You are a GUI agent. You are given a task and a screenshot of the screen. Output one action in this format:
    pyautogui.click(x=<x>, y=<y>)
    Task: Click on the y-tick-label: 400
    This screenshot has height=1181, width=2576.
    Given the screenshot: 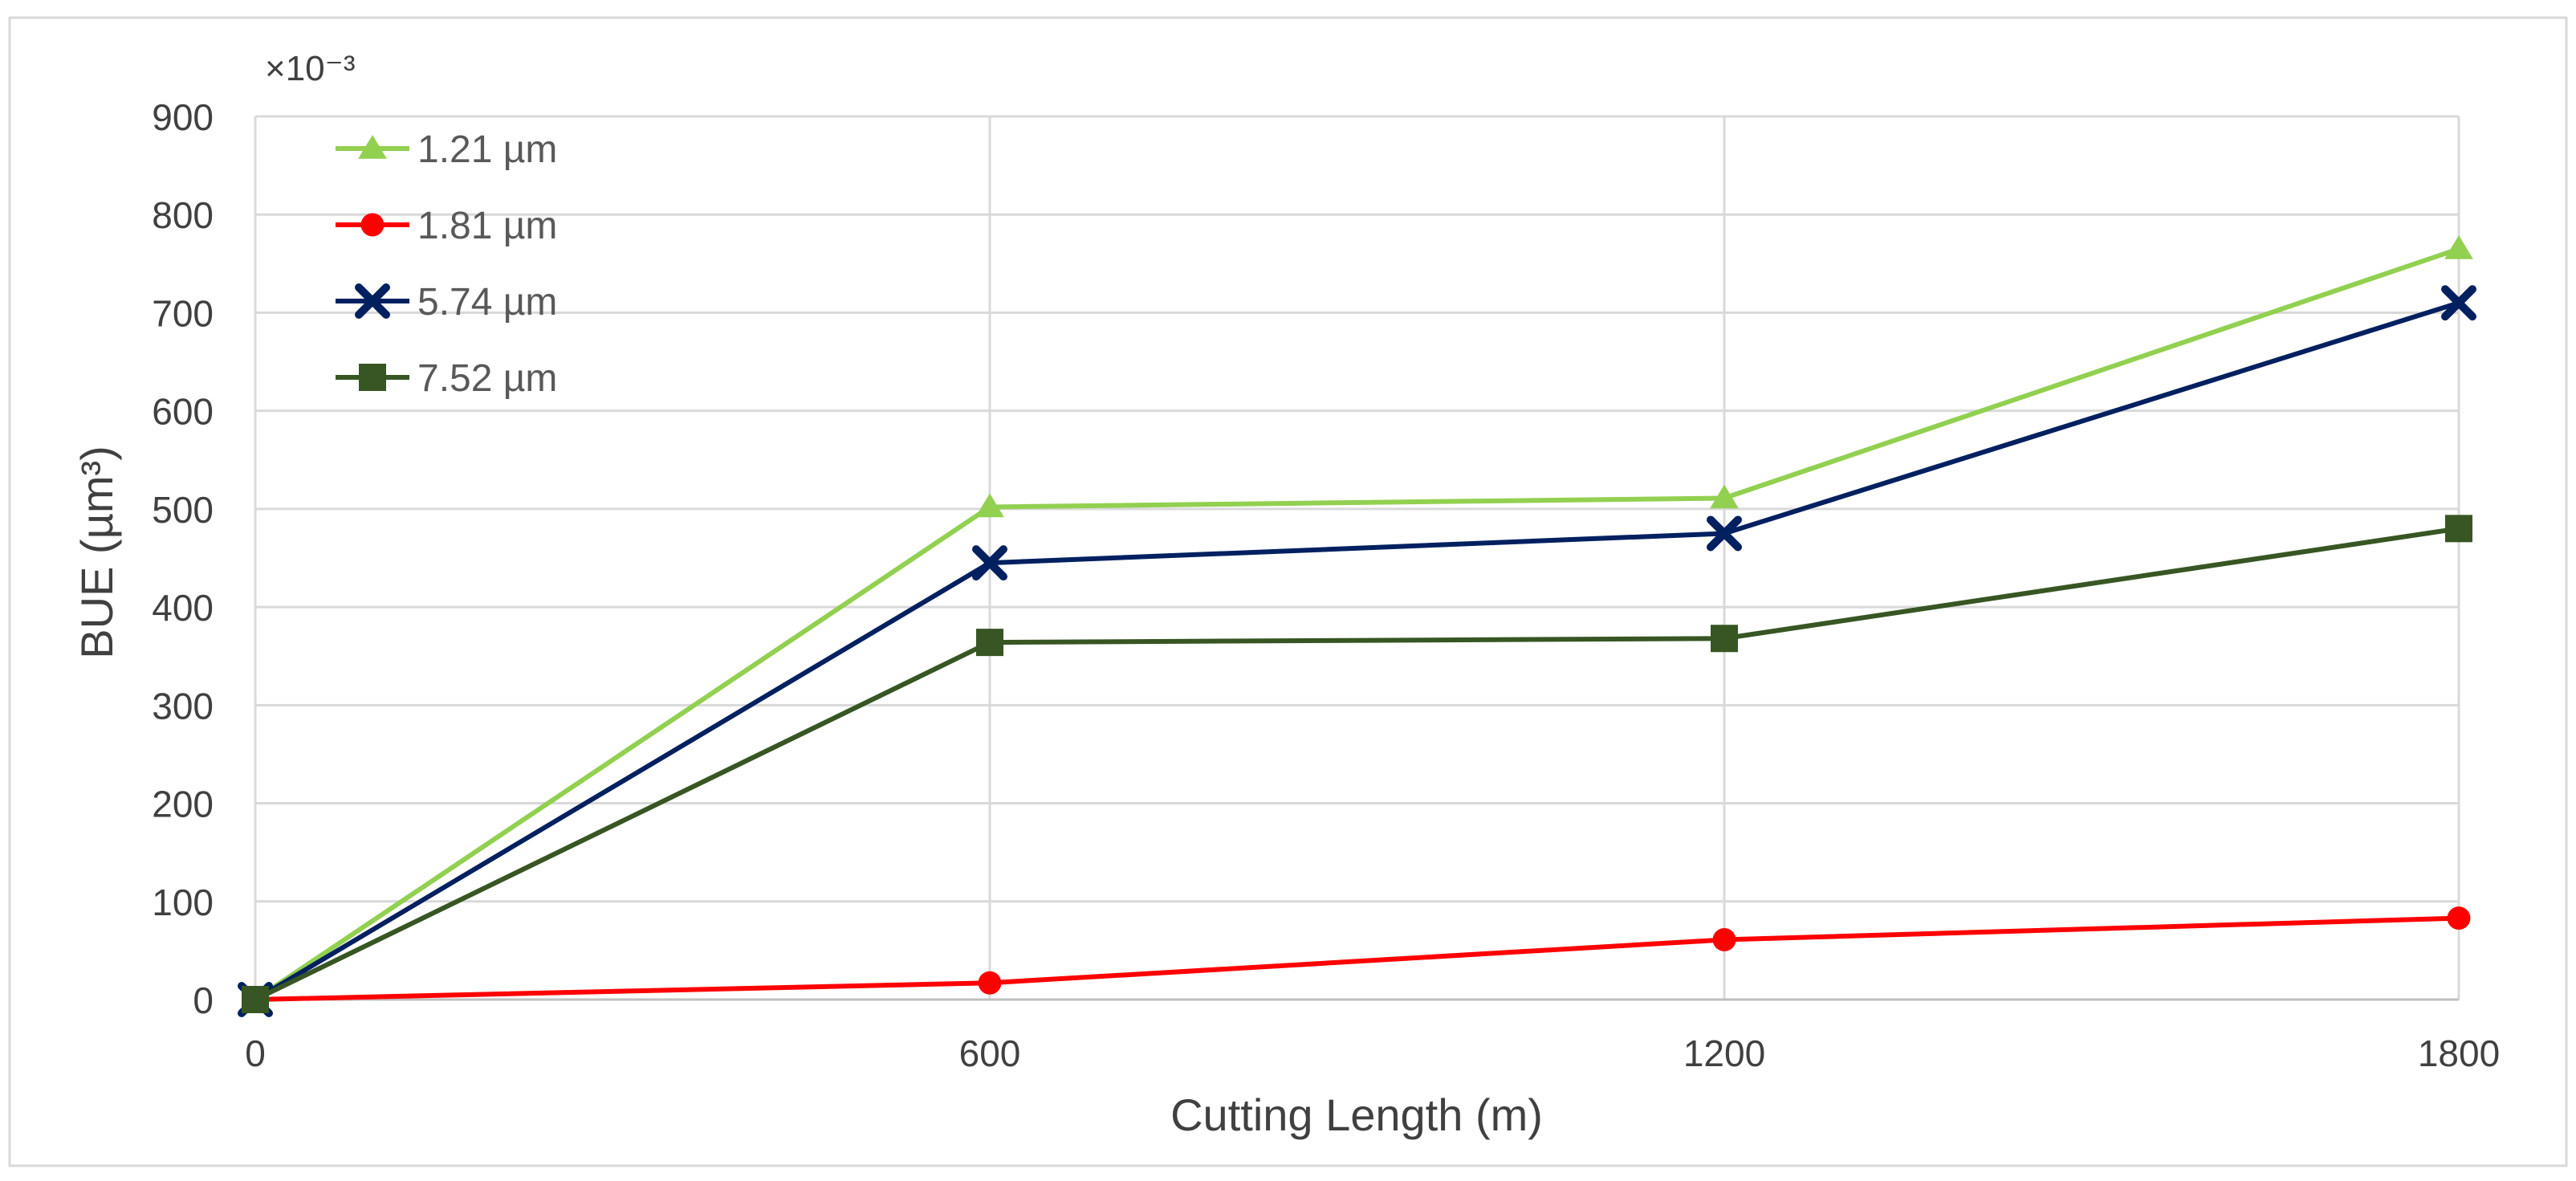 What is the action you would take?
    pyautogui.click(x=183, y=608)
    